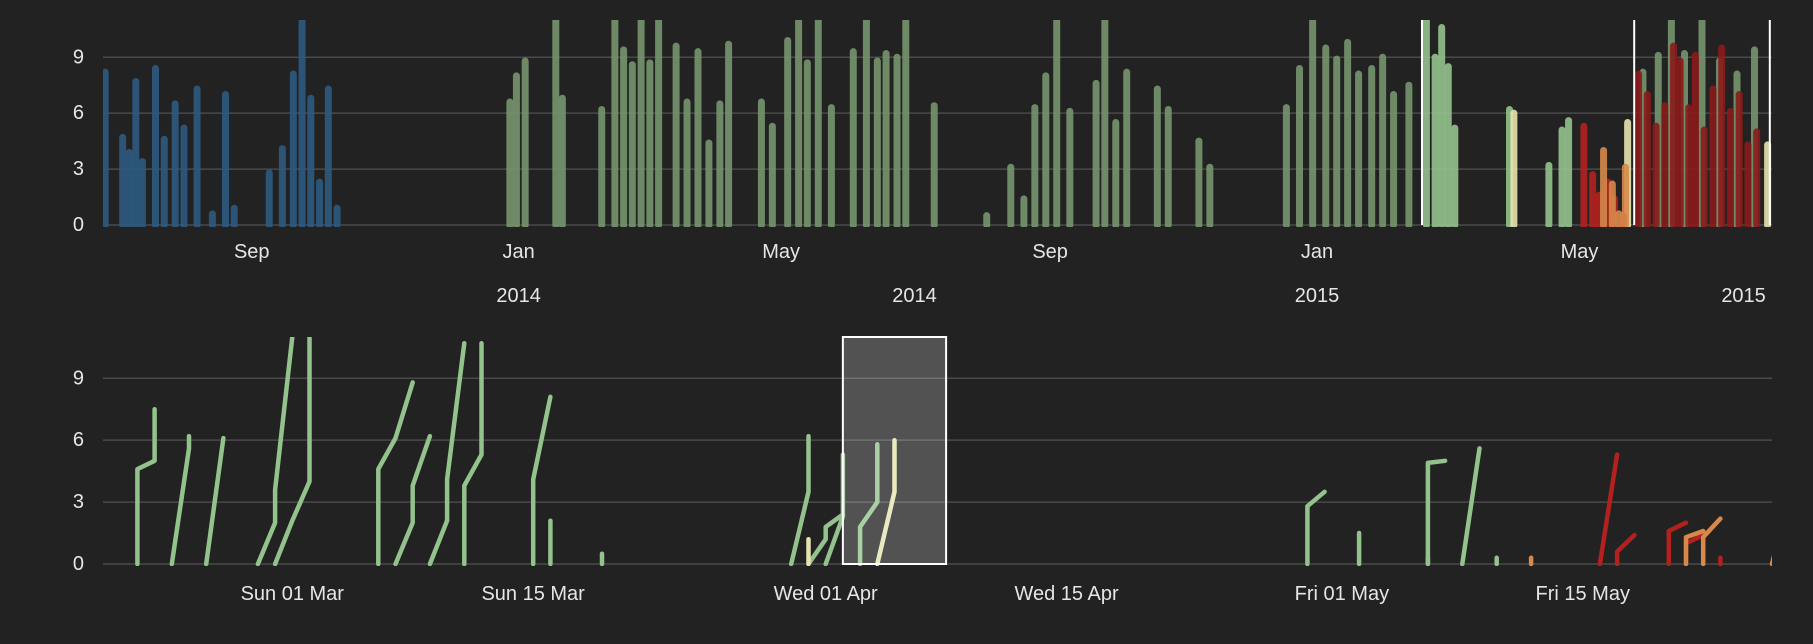  What do you see at coordinates (1342, 594) in the screenshot?
I see `x-tick-label: Fri 01 May` at bounding box center [1342, 594].